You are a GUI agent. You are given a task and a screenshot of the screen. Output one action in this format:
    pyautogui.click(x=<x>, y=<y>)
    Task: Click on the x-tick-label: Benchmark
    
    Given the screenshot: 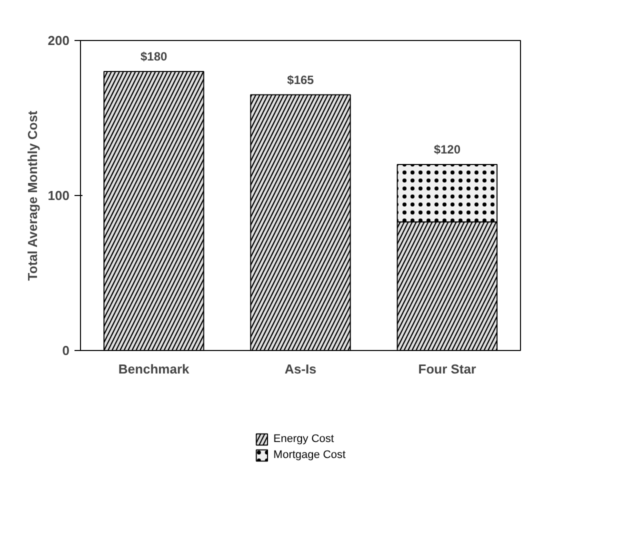 What is the action you would take?
    pyautogui.click(x=154, y=369)
    